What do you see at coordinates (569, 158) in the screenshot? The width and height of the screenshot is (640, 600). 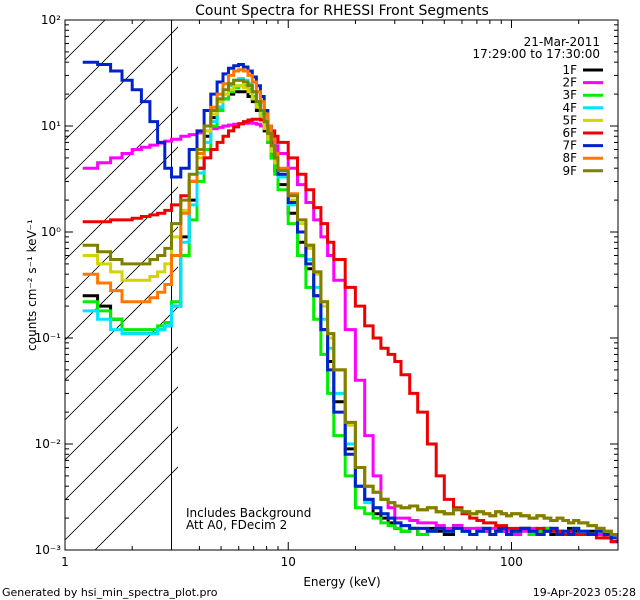 I see `legend-label-8F: 8F` at bounding box center [569, 158].